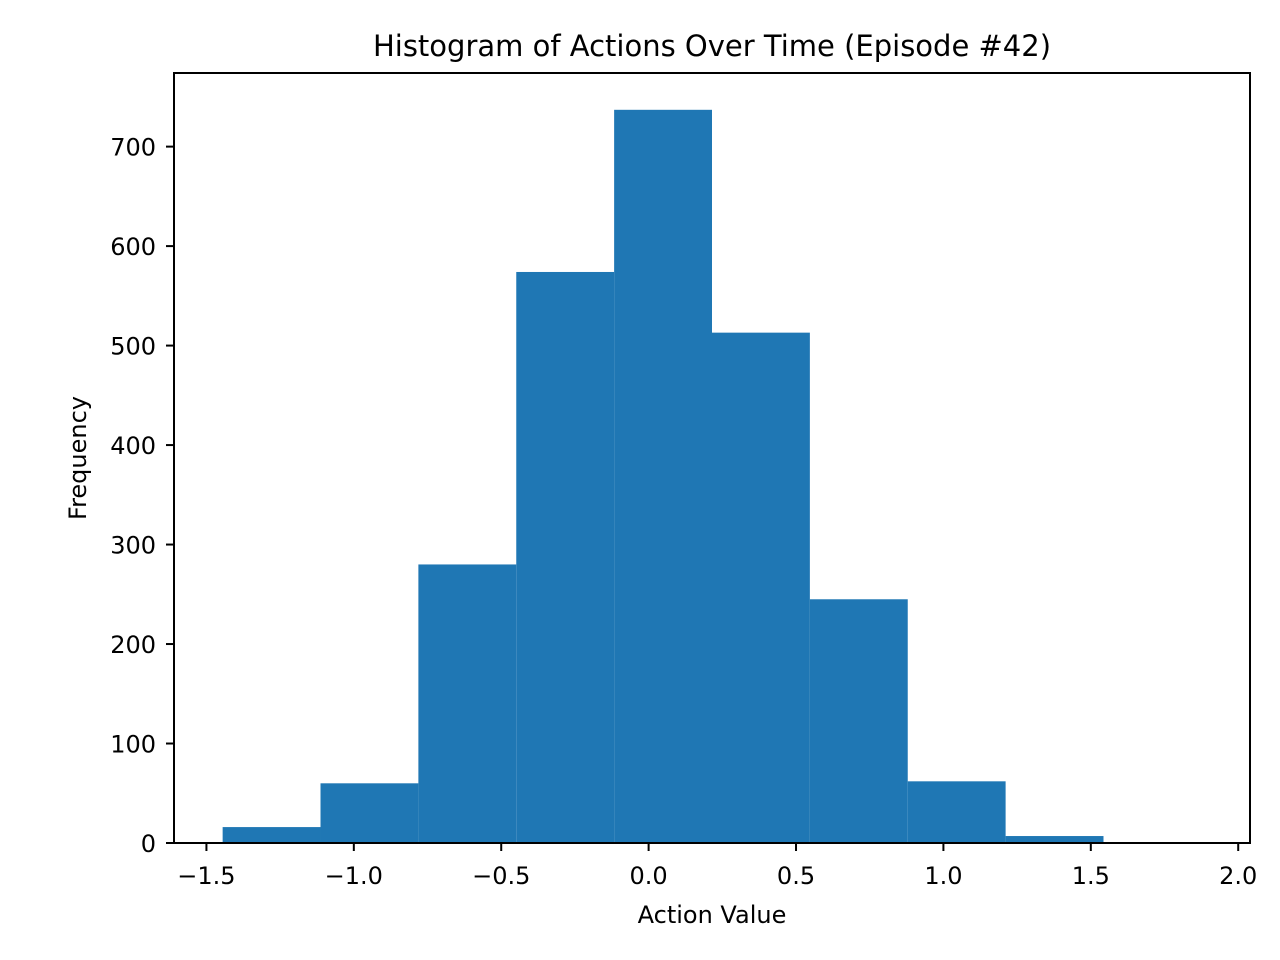 This screenshot has height=960, width=1280. I want to click on y-axis-ticks: 0 100 200 300 400 500 600 700, so click(142, 496).